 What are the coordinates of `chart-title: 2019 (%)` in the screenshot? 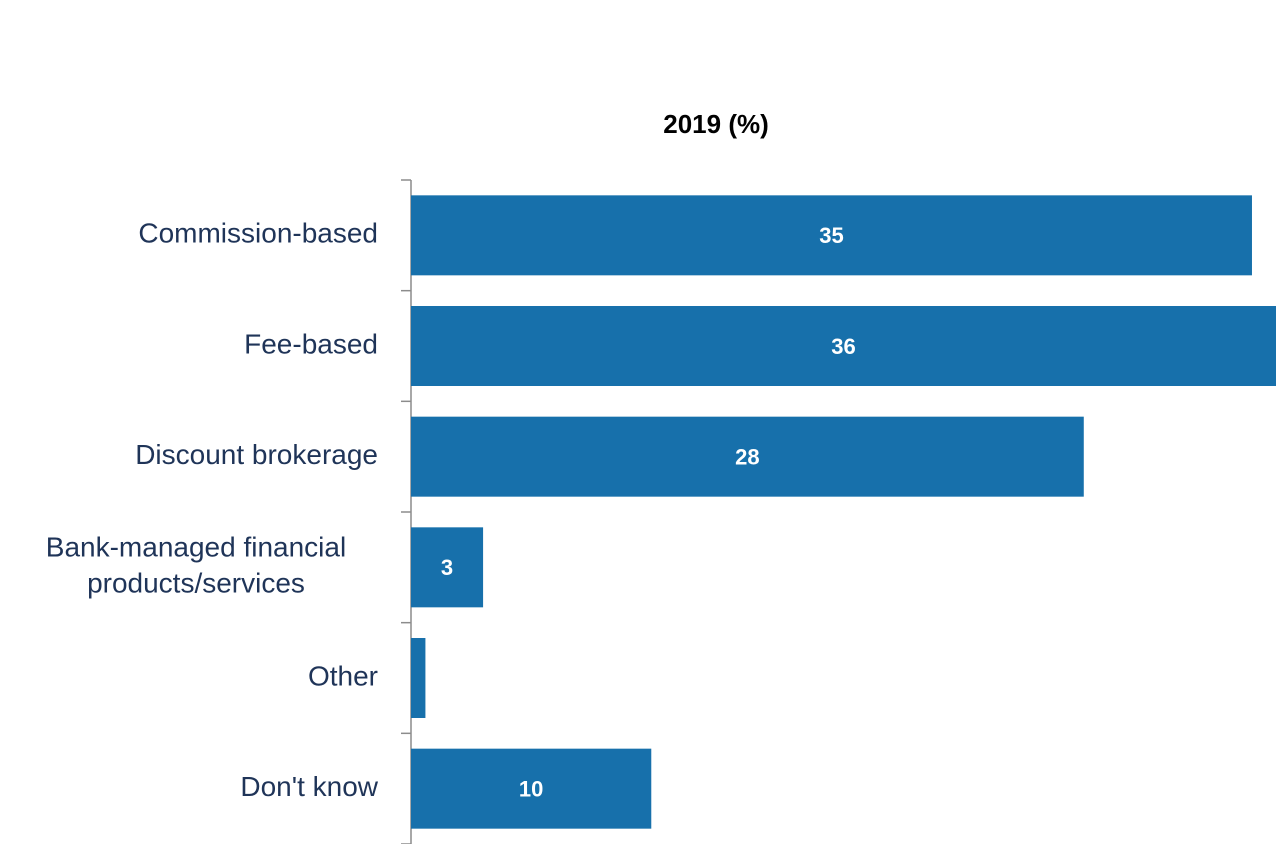 It's located at (716, 124).